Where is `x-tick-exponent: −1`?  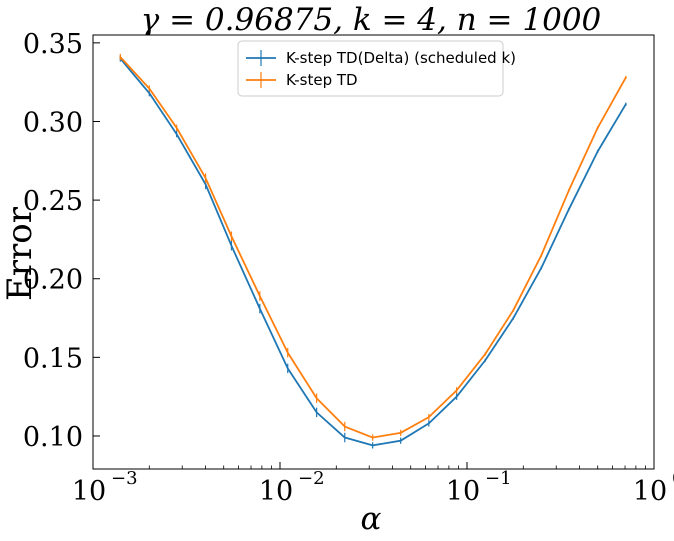
x-tick-exponent: −1 is located at coordinates (498, 478).